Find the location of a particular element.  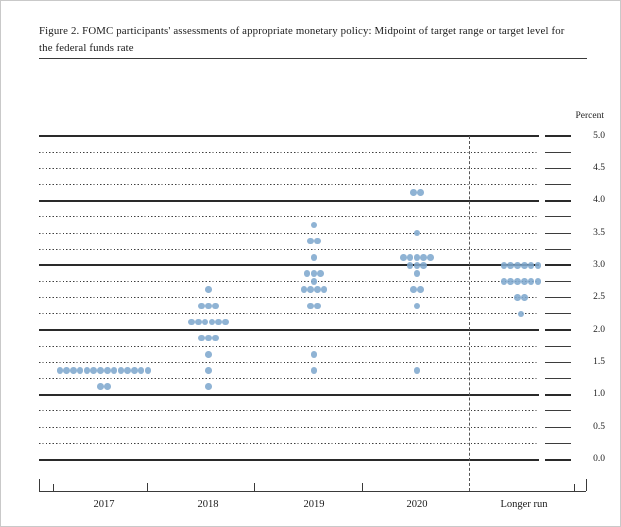

dot-row-2019-3.125 is located at coordinates (314, 257).